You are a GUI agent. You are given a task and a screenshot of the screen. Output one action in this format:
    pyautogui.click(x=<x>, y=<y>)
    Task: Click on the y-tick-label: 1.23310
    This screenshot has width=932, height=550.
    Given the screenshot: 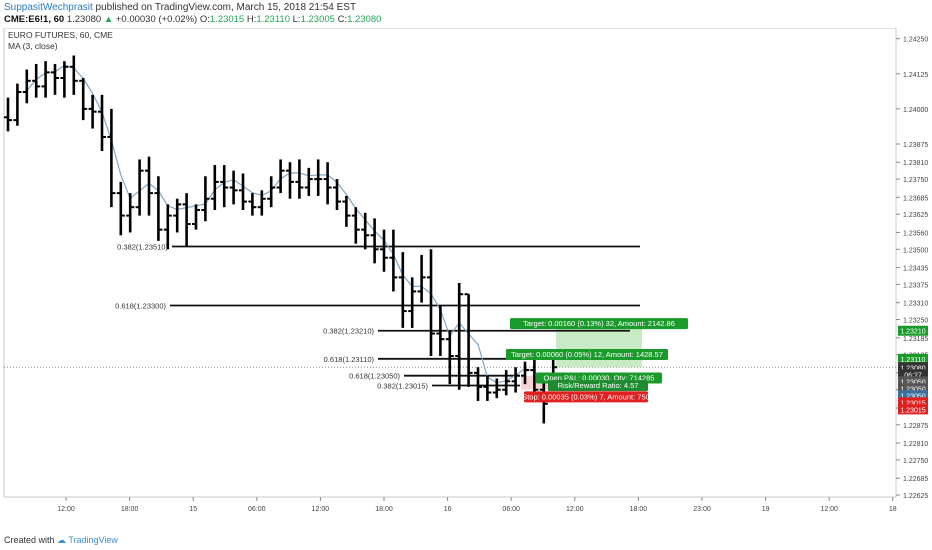 What is the action you would take?
    pyautogui.click(x=915, y=304)
    